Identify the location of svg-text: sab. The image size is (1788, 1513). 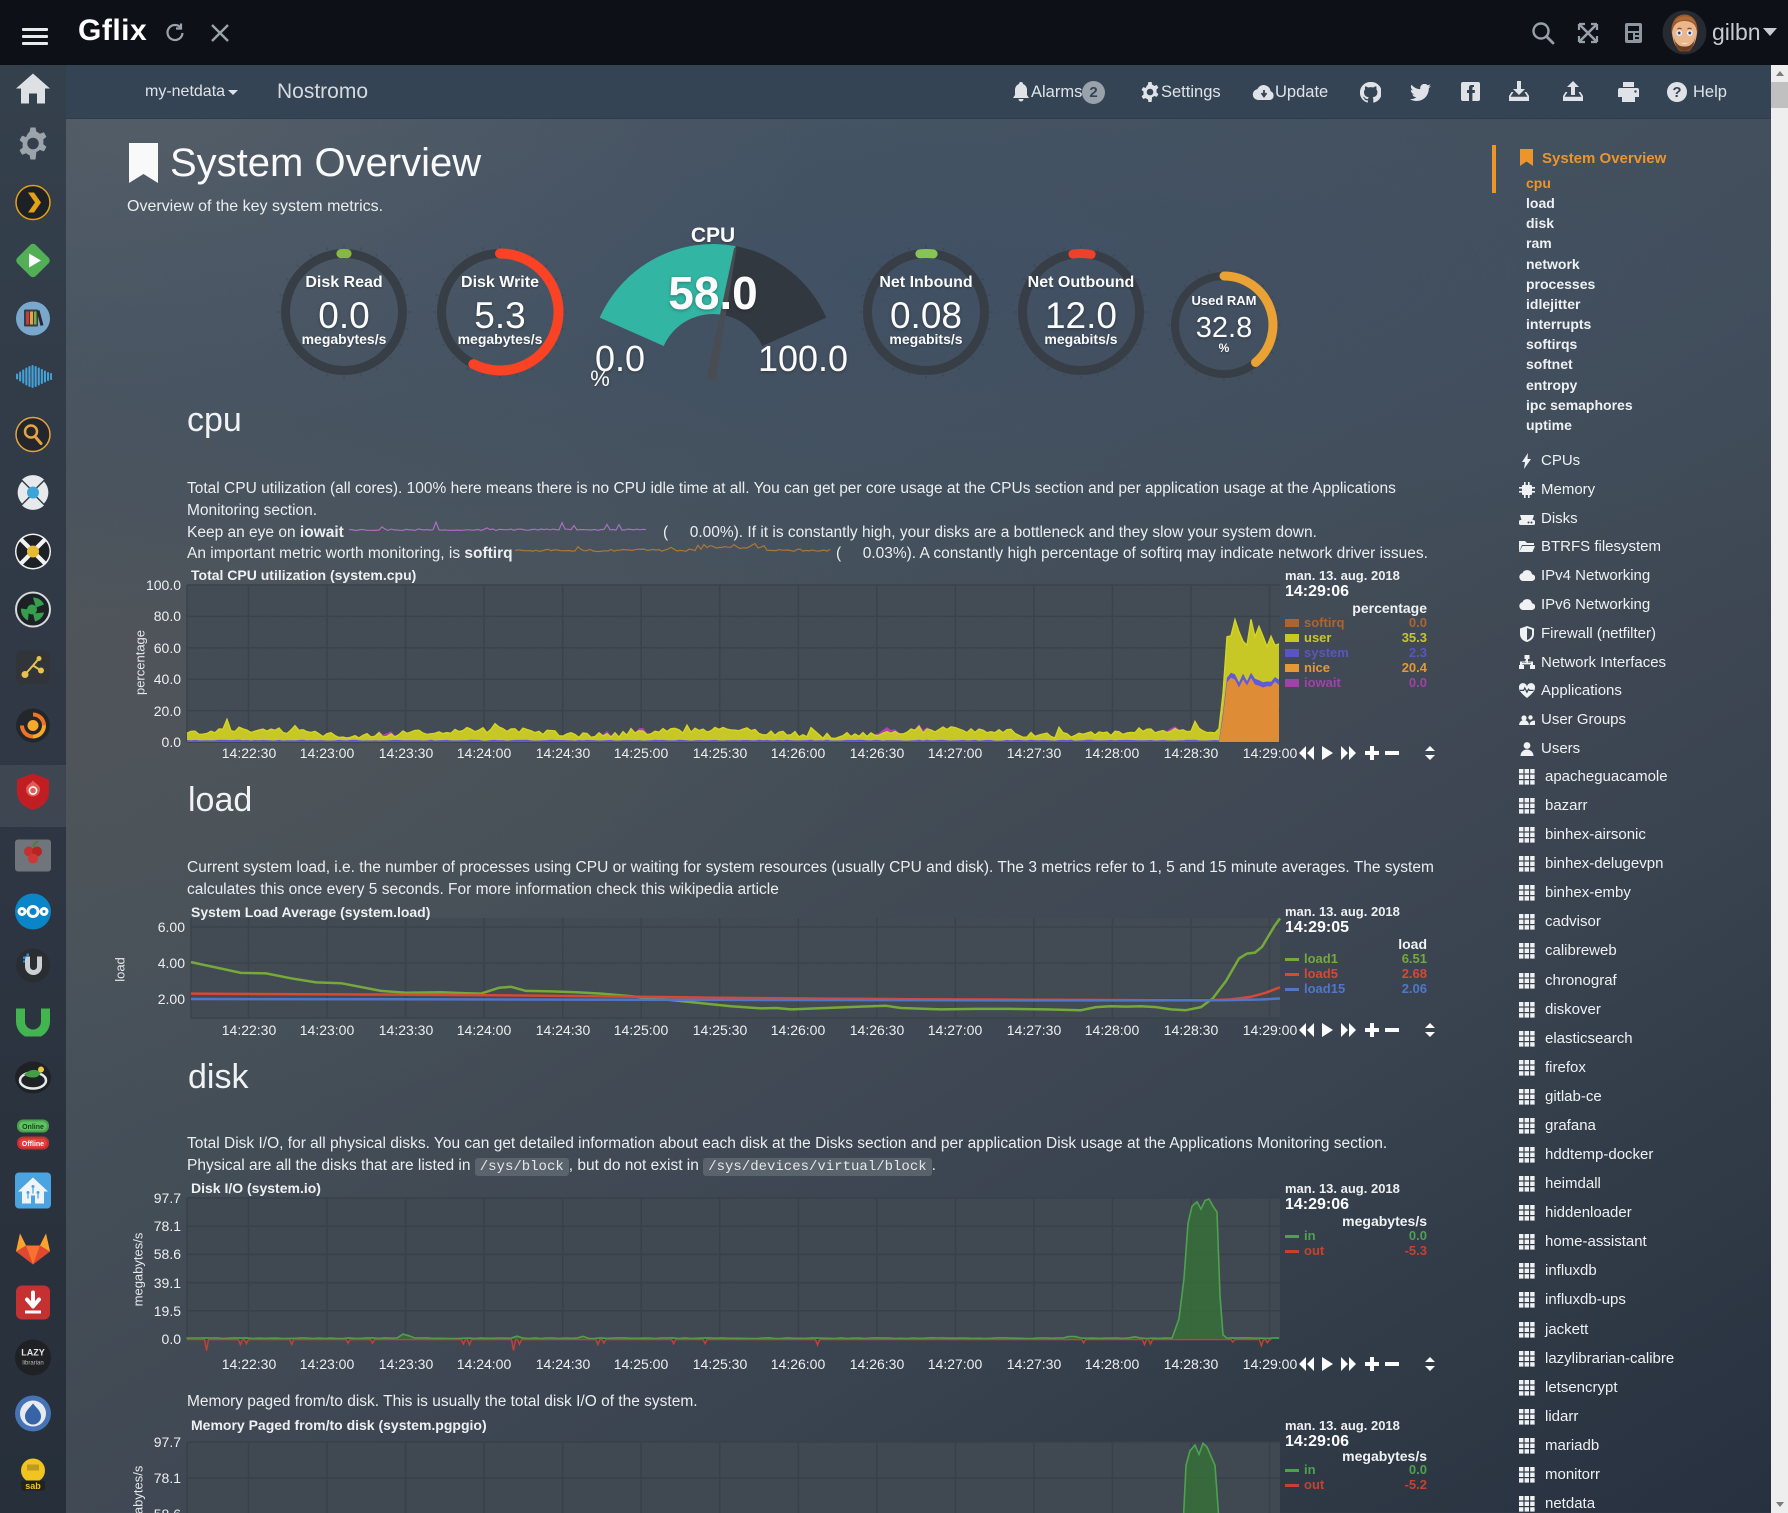
(33, 1486).